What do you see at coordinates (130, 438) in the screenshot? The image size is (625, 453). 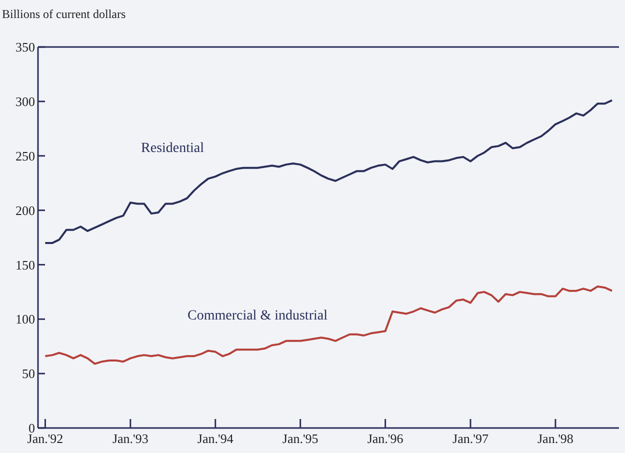 I see `x-tick-label: Jan.'93` at bounding box center [130, 438].